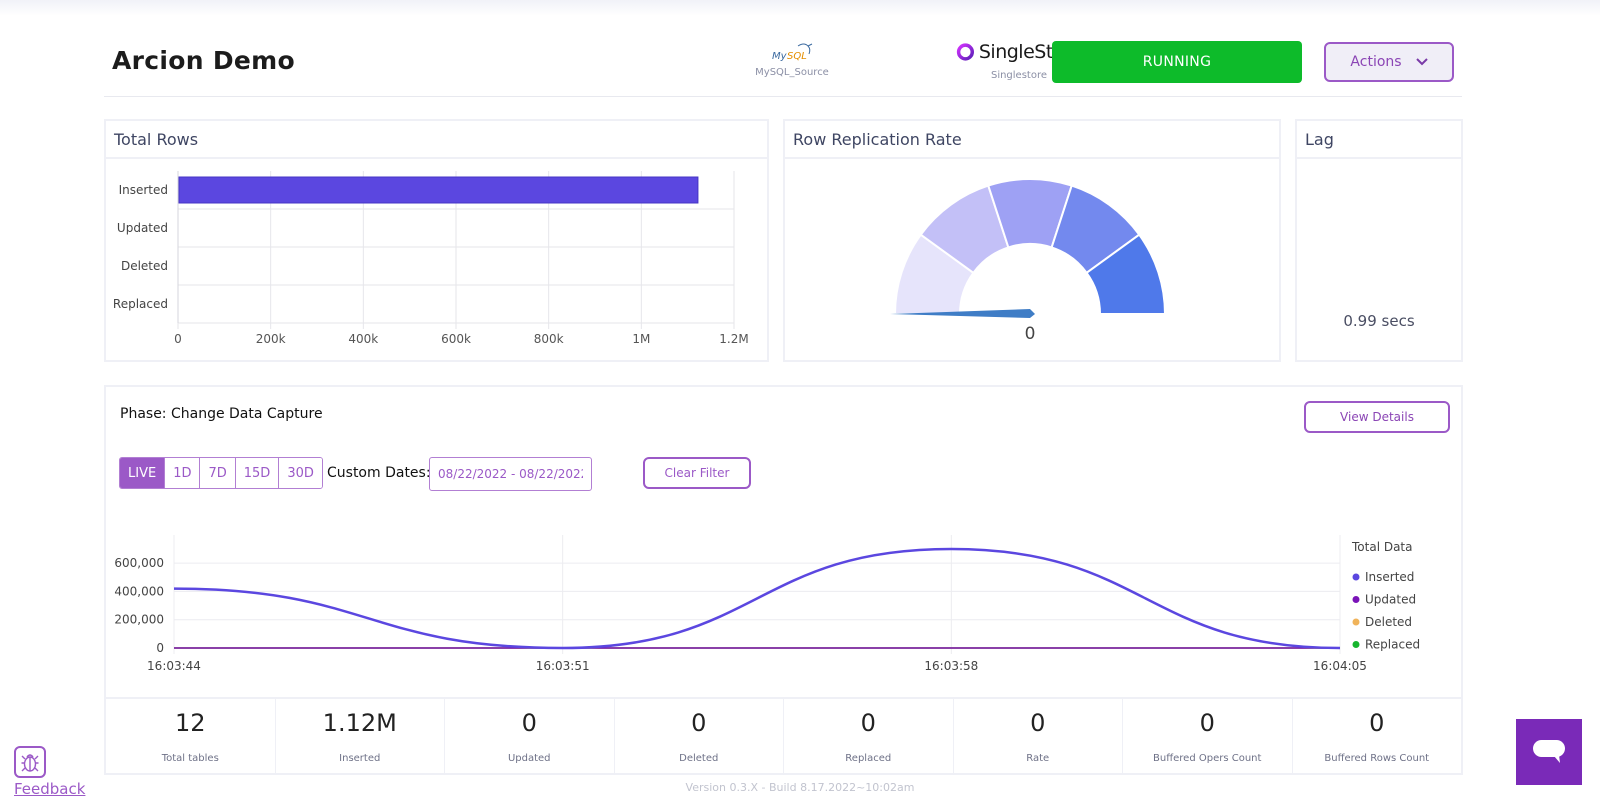 Image resolution: width=1600 pixels, height=802 pixels. What do you see at coordinates (549, 339) in the screenshot?
I see `x-tick-label: 800k` at bounding box center [549, 339].